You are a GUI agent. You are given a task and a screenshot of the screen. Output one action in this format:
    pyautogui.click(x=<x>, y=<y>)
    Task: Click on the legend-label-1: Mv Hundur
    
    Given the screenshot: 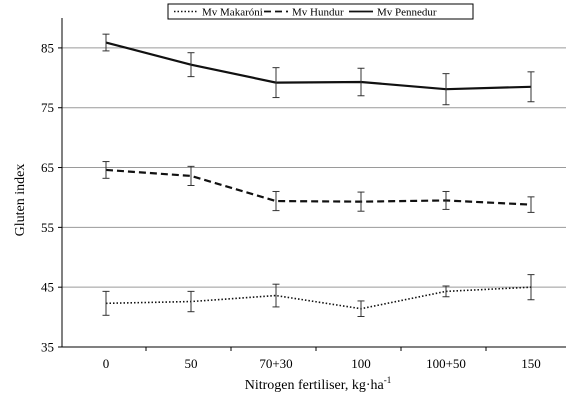 What is the action you would take?
    pyautogui.click(x=318, y=13)
    